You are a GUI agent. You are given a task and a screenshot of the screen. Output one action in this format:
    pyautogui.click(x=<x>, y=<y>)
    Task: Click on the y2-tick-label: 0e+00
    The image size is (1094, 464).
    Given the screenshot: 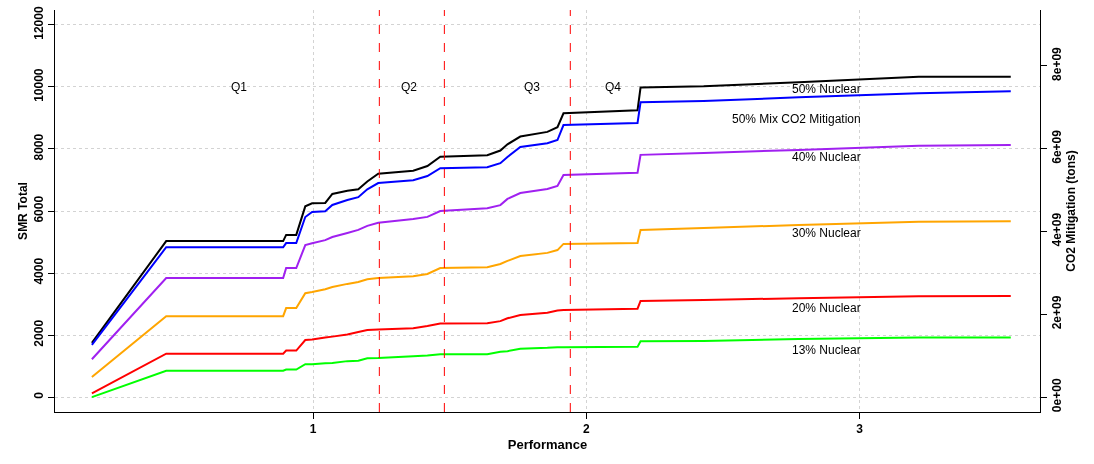 What is the action you would take?
    pyautogui.click(x=1057, y=395)
    